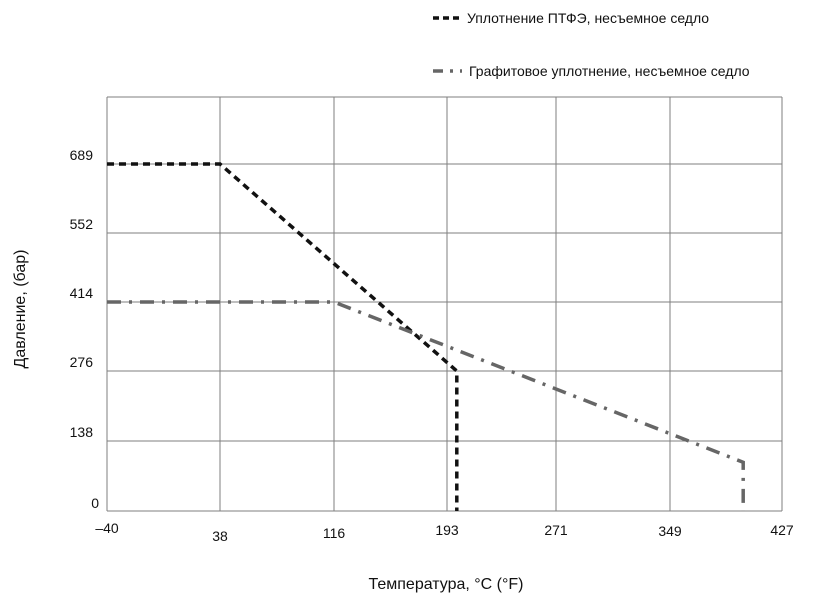 This screenshot has height=601, width=817. What do you see at coordinates (782, 530) in the screenshot?
I see `x-tick-label-6: 427` at bounding box center [782, 530].